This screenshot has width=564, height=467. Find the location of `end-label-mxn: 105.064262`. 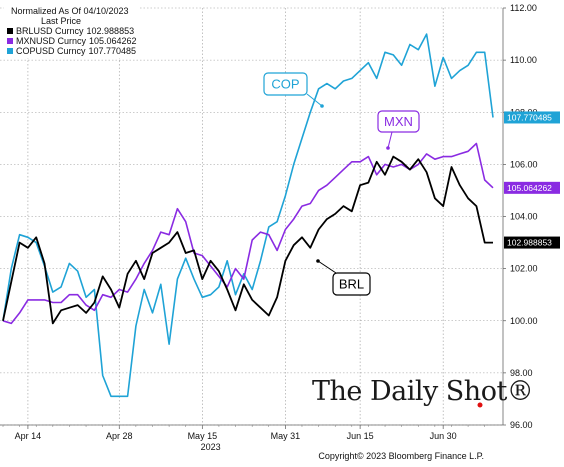

end-label-mxn: 105.064262 is located at coordinates (529, 188).